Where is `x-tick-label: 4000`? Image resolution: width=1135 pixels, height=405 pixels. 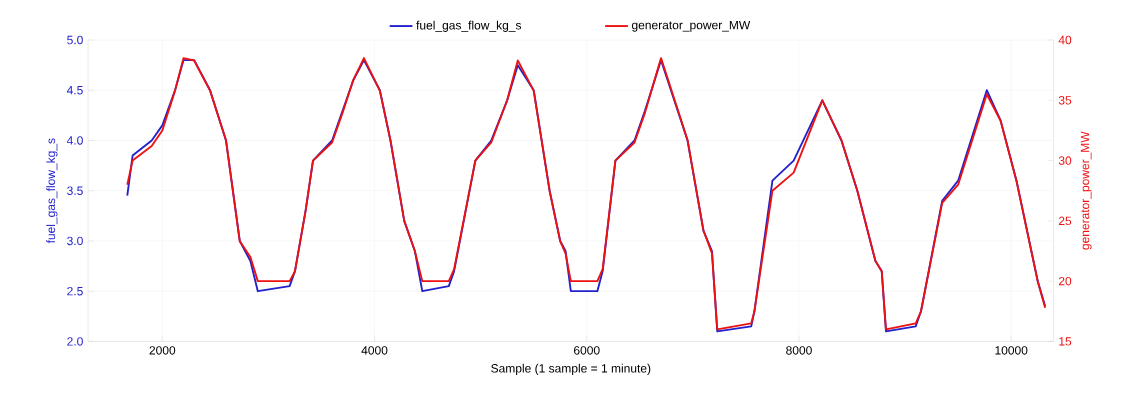
x-tick-label: 4000 is located at coordinates (374, 350).